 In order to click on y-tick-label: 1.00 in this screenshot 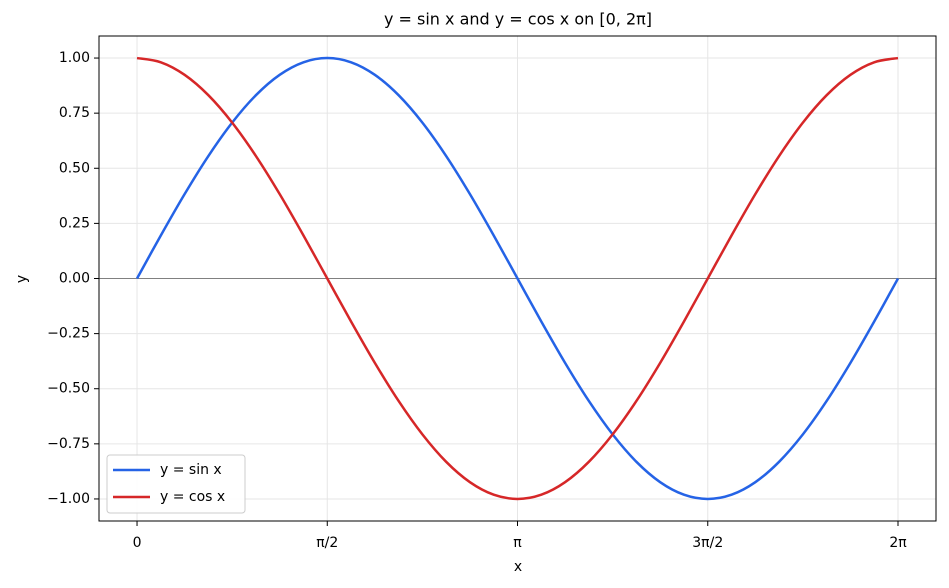, I will do `click(74, 58)`.